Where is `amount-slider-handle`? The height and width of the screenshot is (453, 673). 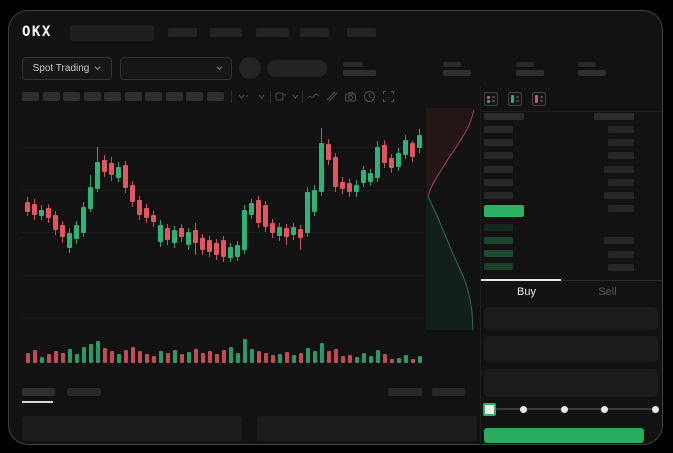 amount-slider-handle is located at coordinates (489, 409).